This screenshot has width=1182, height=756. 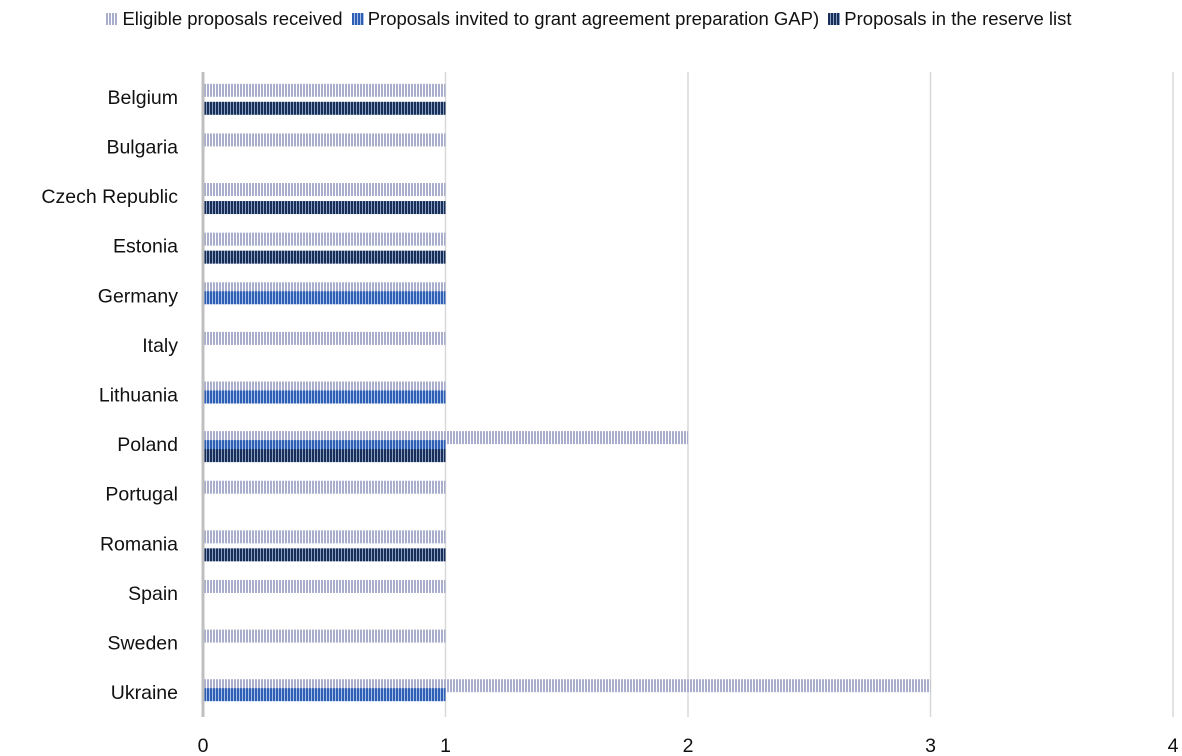 I want to click on category-label-portugal: Portugal, so click(x=141, y=495).